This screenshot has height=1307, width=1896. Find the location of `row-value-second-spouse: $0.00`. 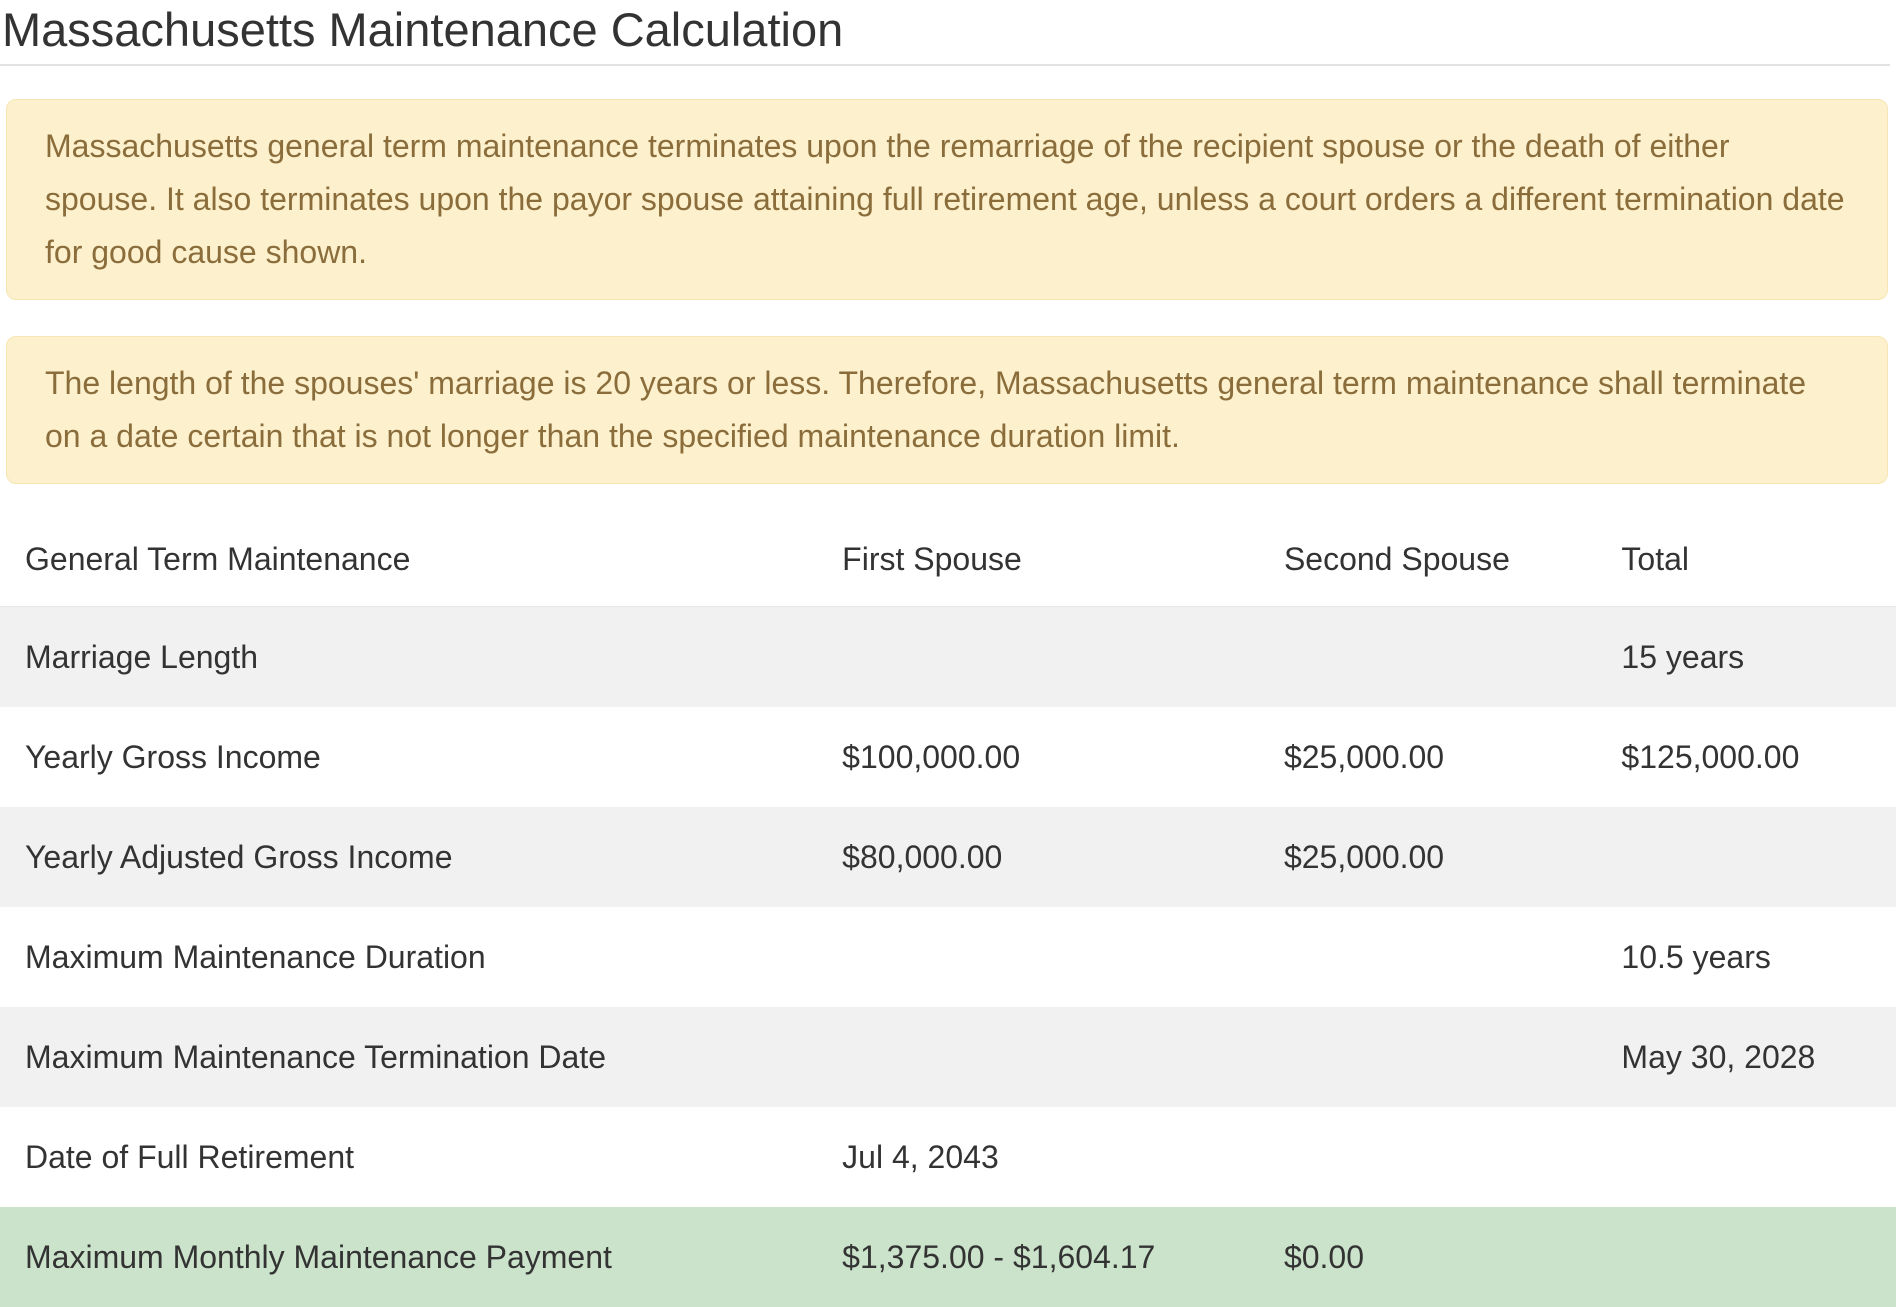

row-value-second-spouse: $0.00 is located at coordinates (1427, 1257).